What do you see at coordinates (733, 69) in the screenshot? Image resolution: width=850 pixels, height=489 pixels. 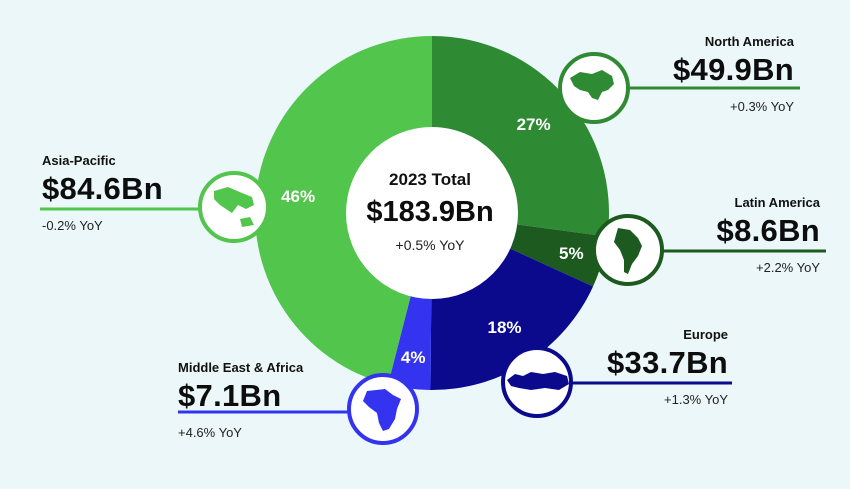 I see `region-value: $49.9Bn` at bounding box center [733, 69].